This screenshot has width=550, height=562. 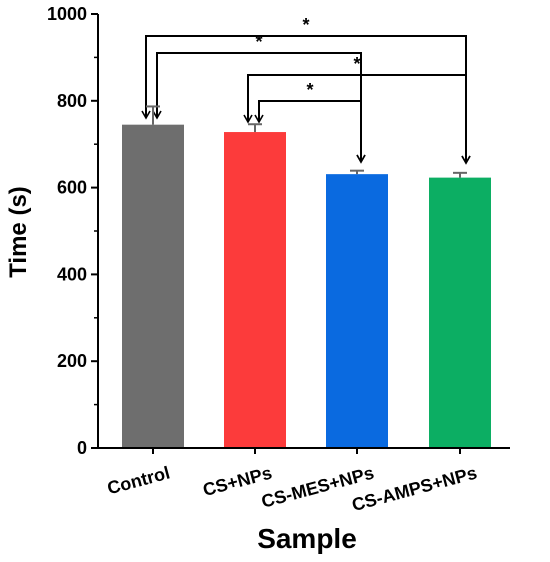 I want to click on y-tick-label: 800, so click(x=72, y=101).